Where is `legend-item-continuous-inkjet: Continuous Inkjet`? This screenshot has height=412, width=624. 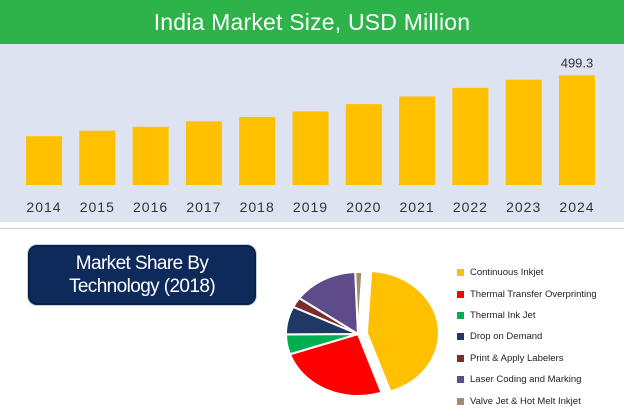 legend-item-continuous-inkjet: Continuous Inkjet is located at coordinates (540, 272).